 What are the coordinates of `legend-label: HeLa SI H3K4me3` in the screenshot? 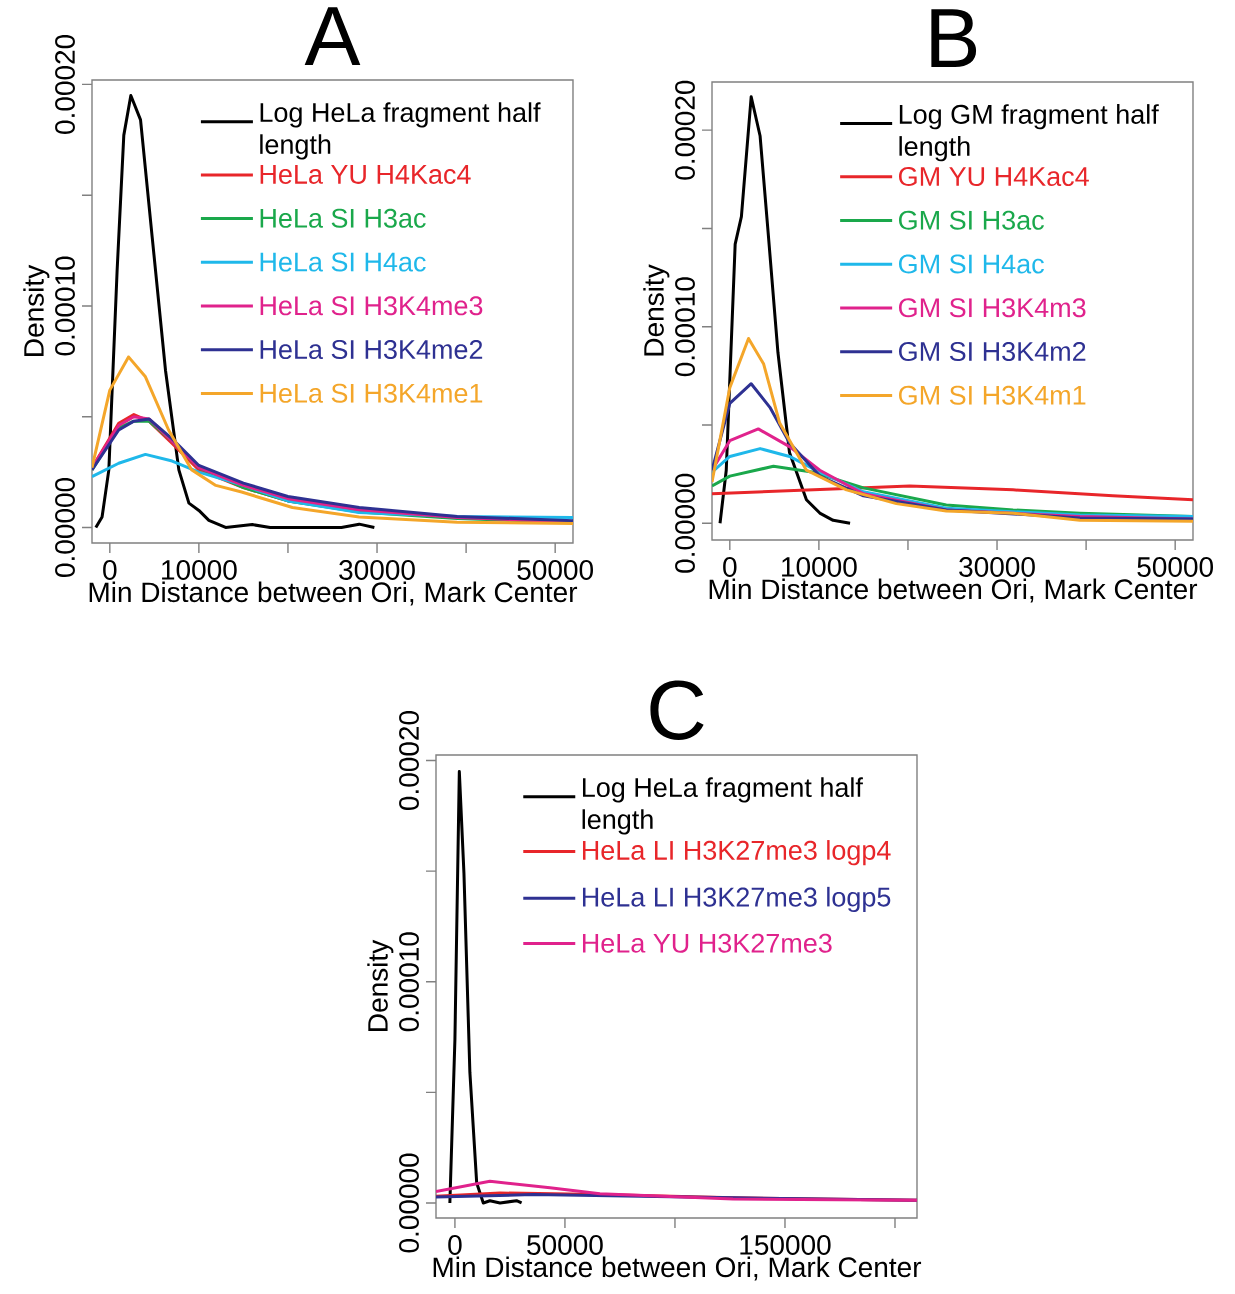 It's located at (371, 306).